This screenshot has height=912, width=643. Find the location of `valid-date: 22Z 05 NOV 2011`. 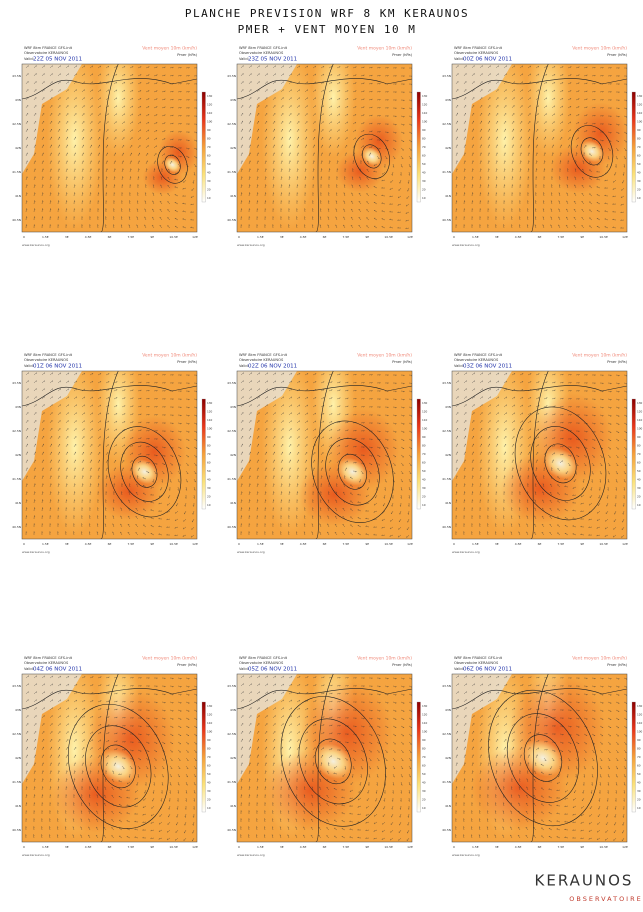

valid-date: 22Z 05 NOV 2011 is located at coordinates (57, 60).